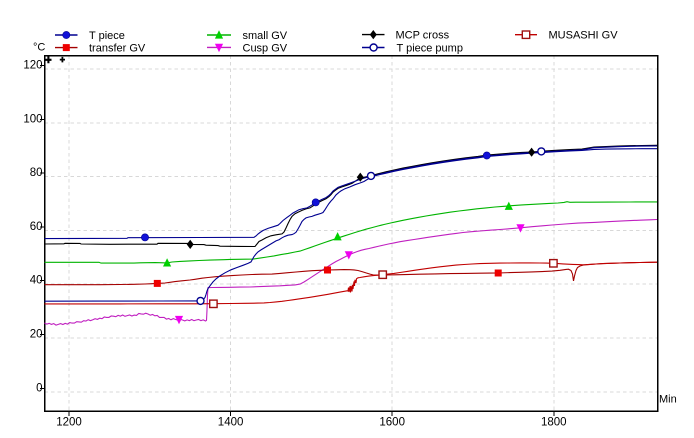 The image size is (694, 438). Describe the element at coordinates (430, 48) in the screenshot. I see `svg-text: T piece pump` at that location.